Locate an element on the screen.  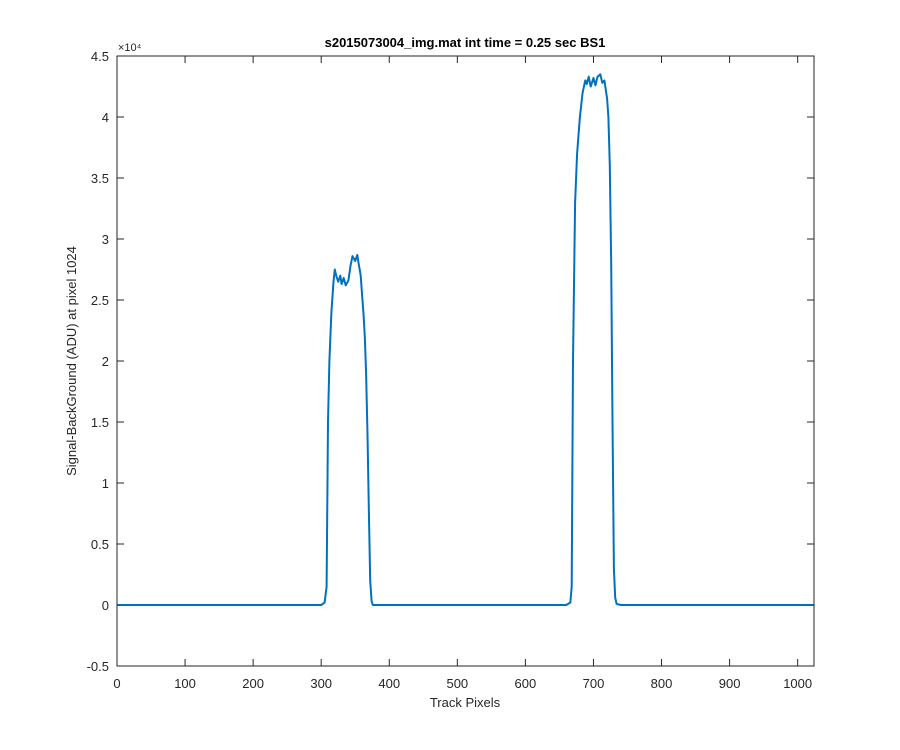
y-tick-label: 1 is located at coordinates (105, 483).